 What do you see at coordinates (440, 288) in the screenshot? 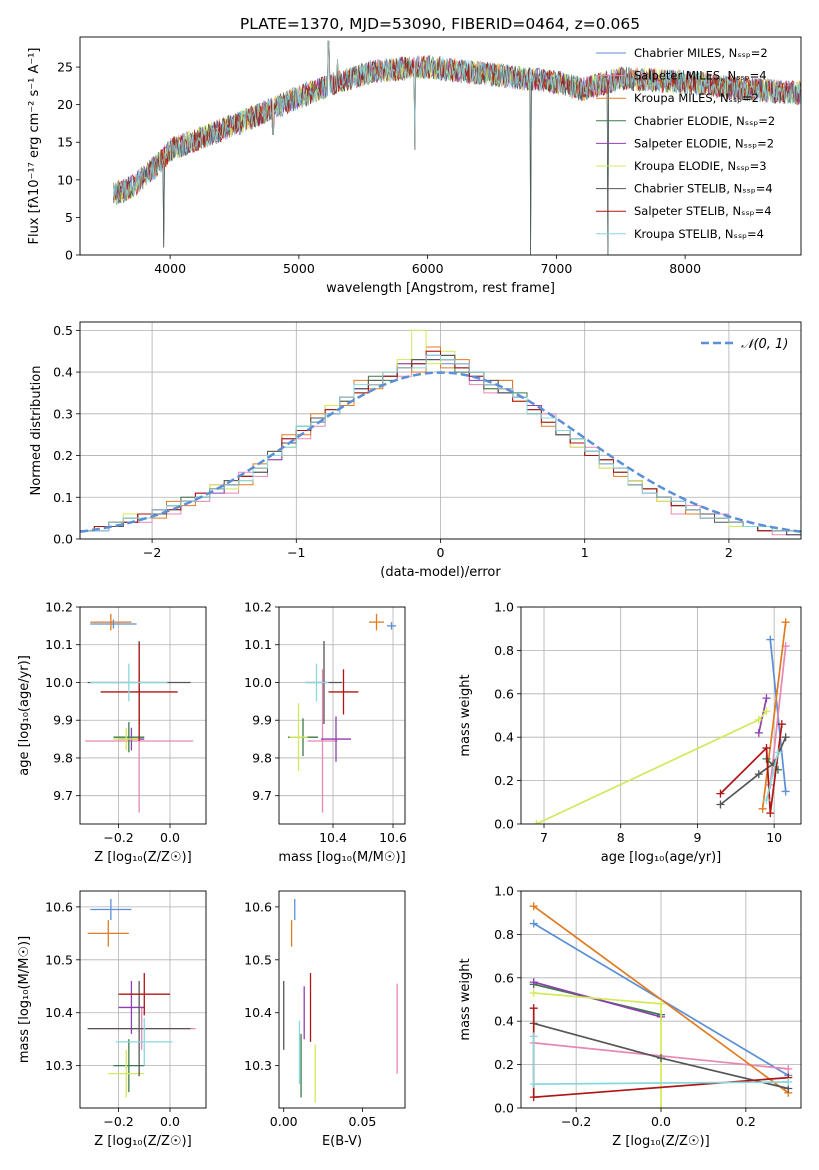
I see `x-axis-label: wavelength [Angstrom, rest frame]` at bounding box center [440, 288].